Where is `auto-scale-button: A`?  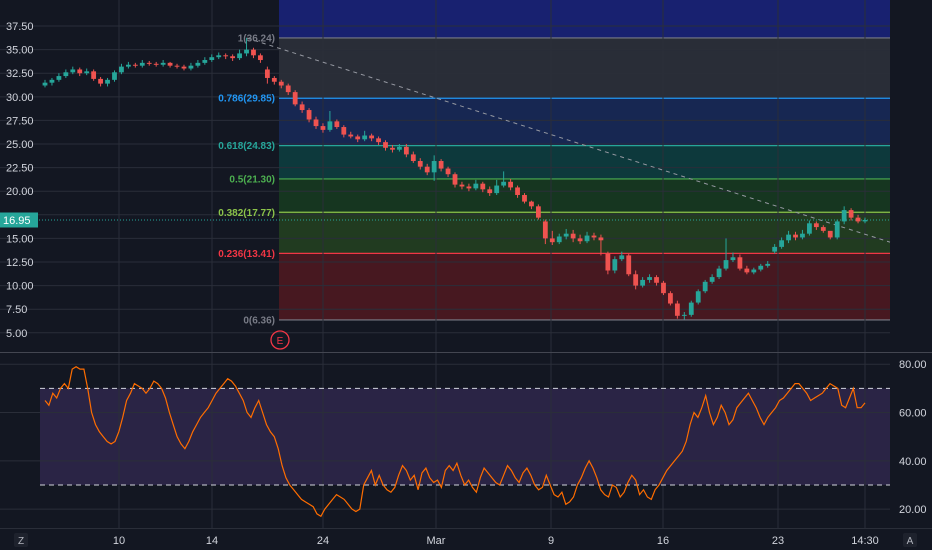
auto-scale-button: A is located at coordinates (910, 540).